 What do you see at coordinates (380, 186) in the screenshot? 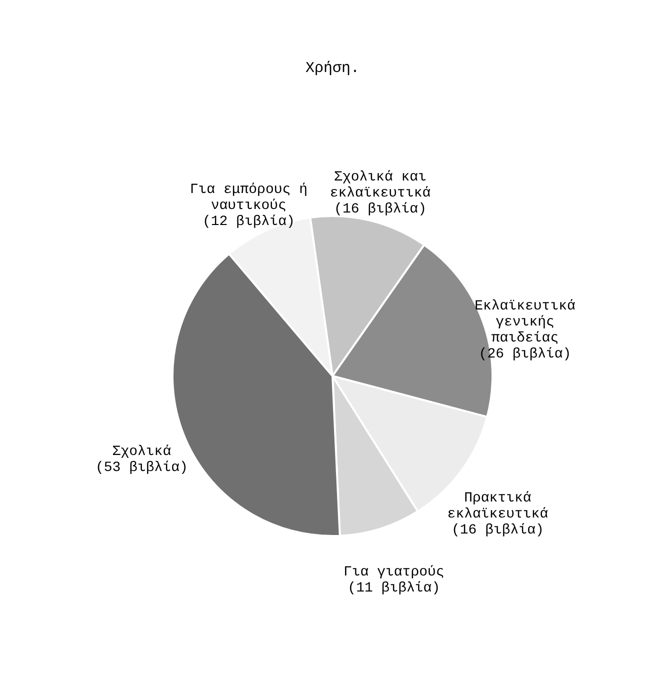
I see `slice-label: Σχολικά και εκλαϊκευτικά` at bounding box center [380, 186].